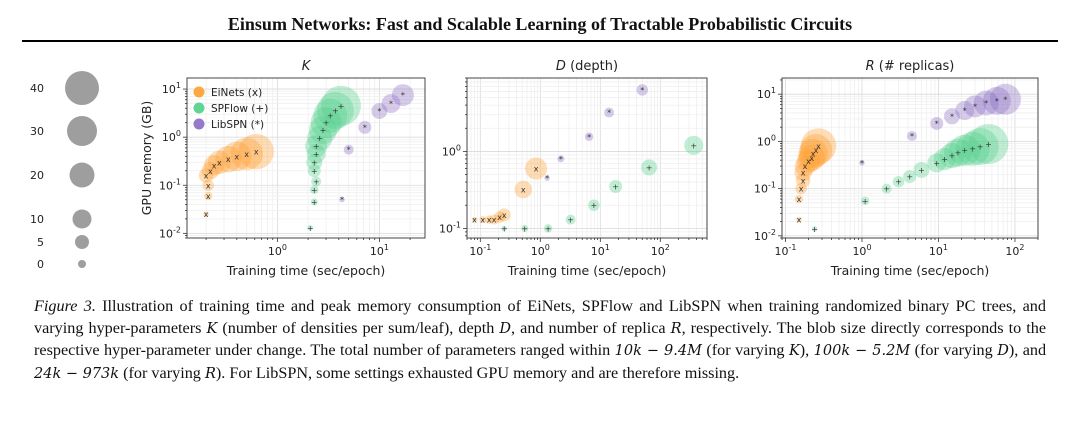 Image resolution: width=1080 pixels, height=437 pixels. Describe the element at coordinates (82, 264) in the screenshot. I see `size-legend-blob` at that location.